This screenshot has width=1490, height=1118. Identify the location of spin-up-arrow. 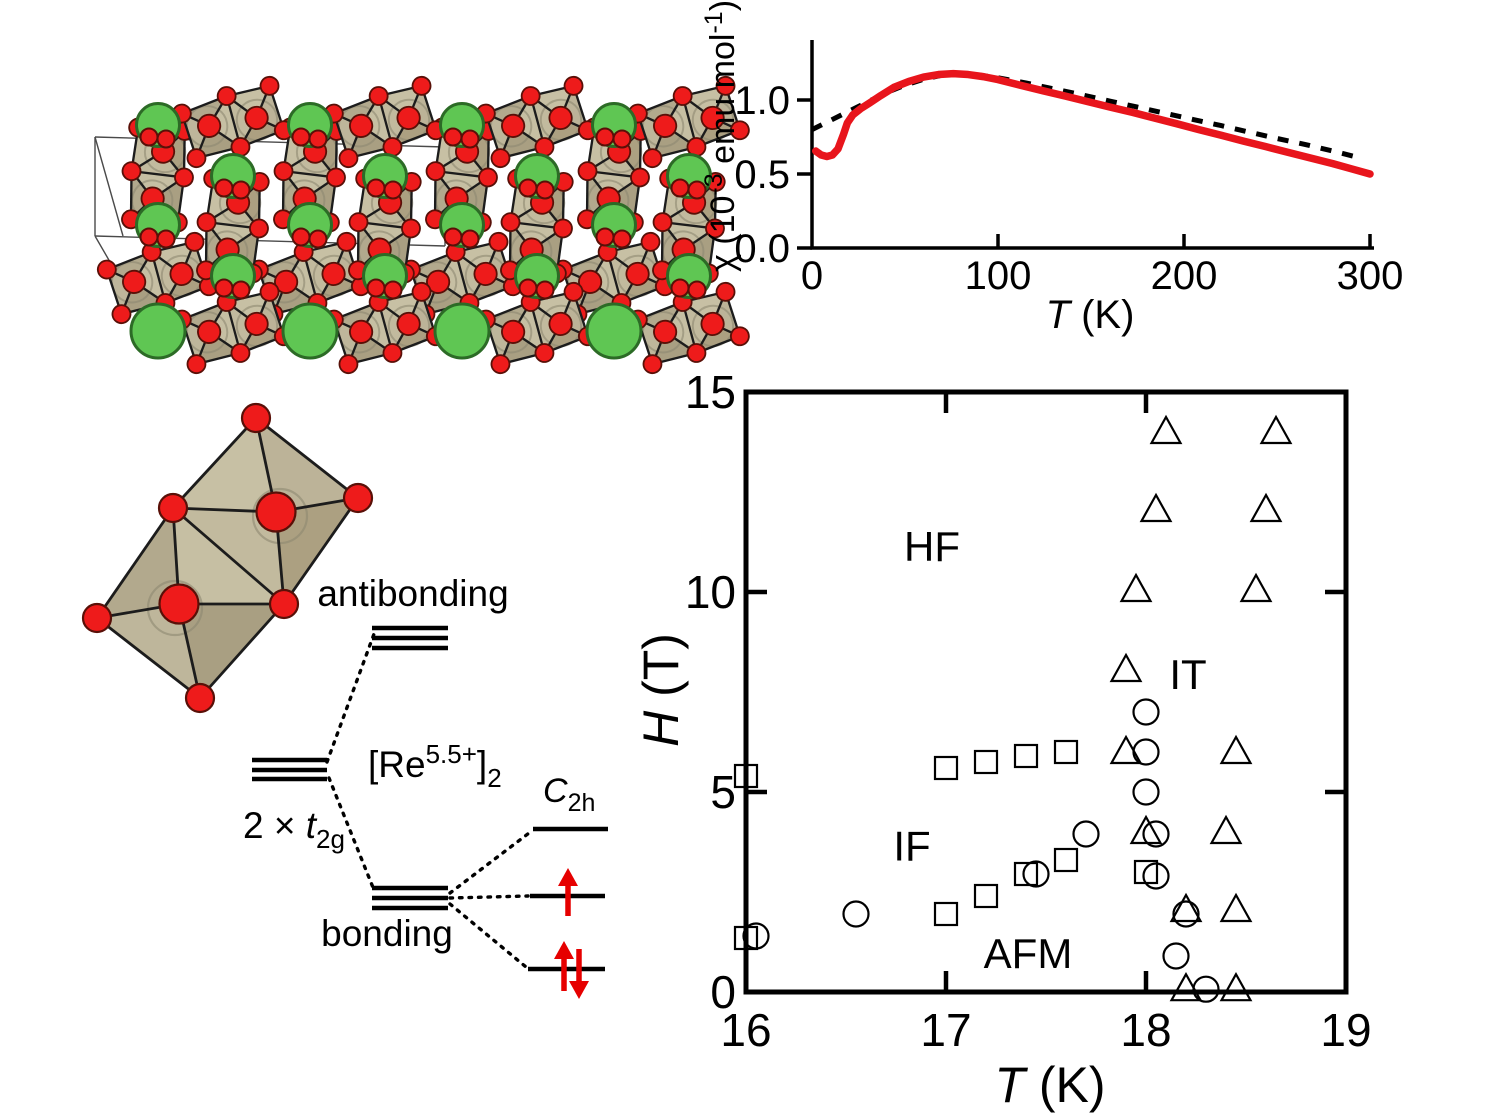
(564, 966).